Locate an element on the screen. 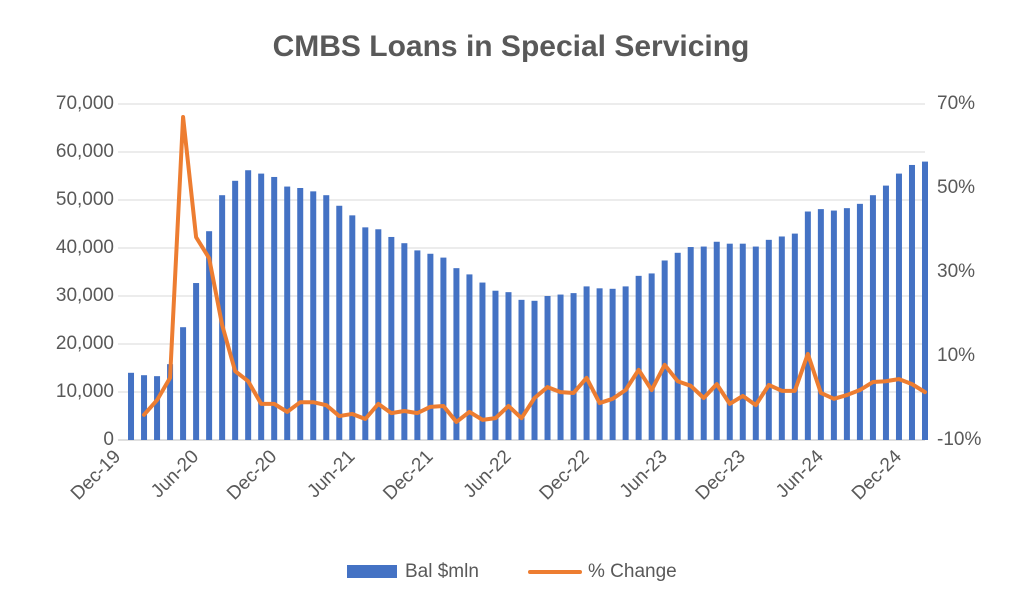 This screenshot has height=614, width=1023. y-tick-label: 50,000 is located at coordinates (85, 199).